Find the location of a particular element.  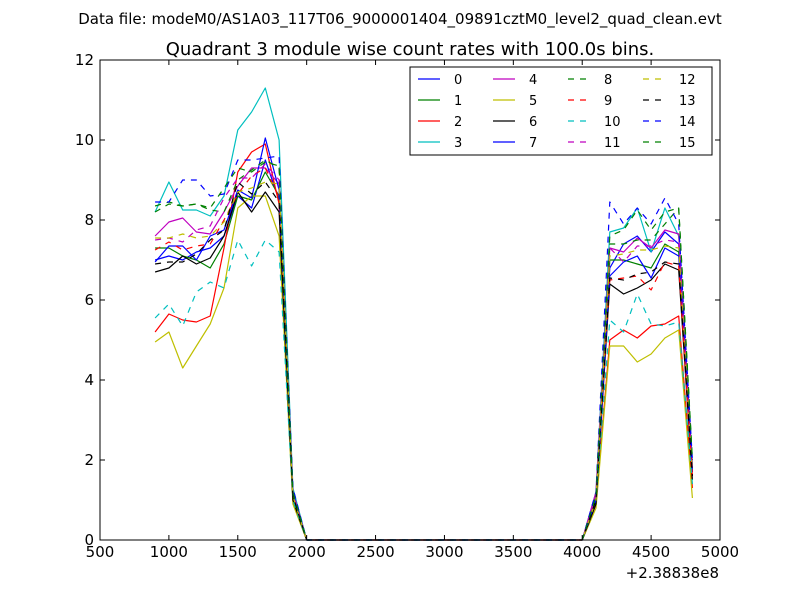

legend-label-1: 1 is located at coordinates (458, 101).